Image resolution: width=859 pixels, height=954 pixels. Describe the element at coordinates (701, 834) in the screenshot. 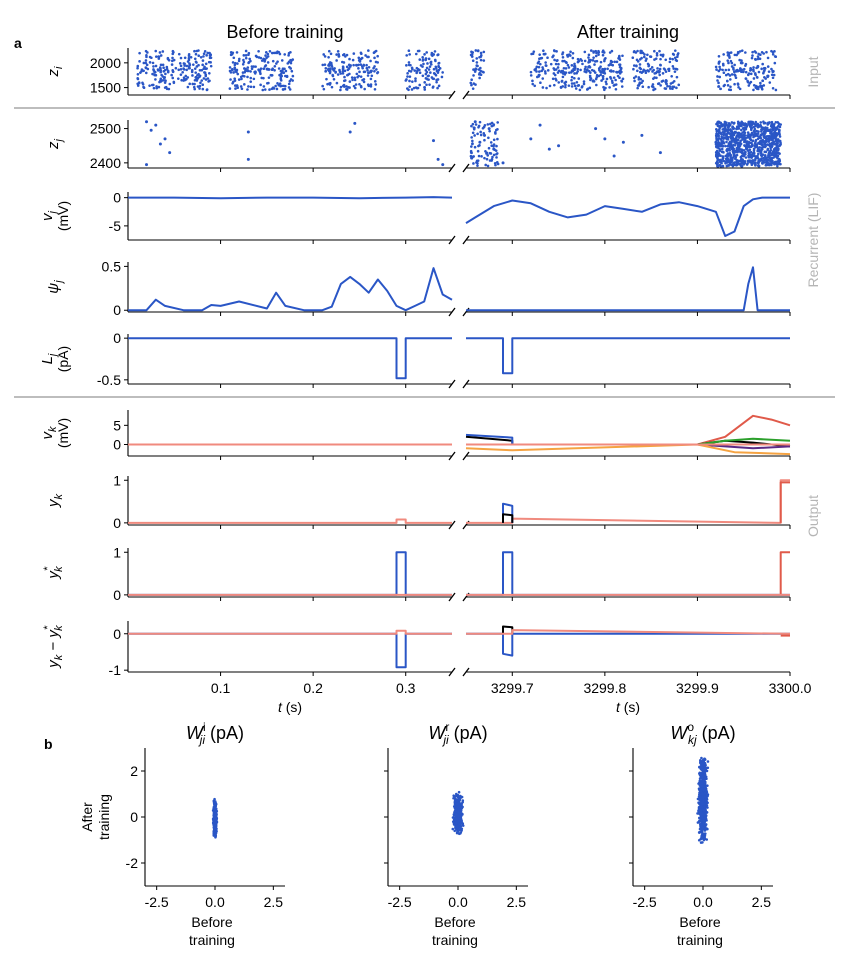

I see `weight-plot-2: -2.5 0.0 2.5 Wo kj (pA) Before training` at that location.